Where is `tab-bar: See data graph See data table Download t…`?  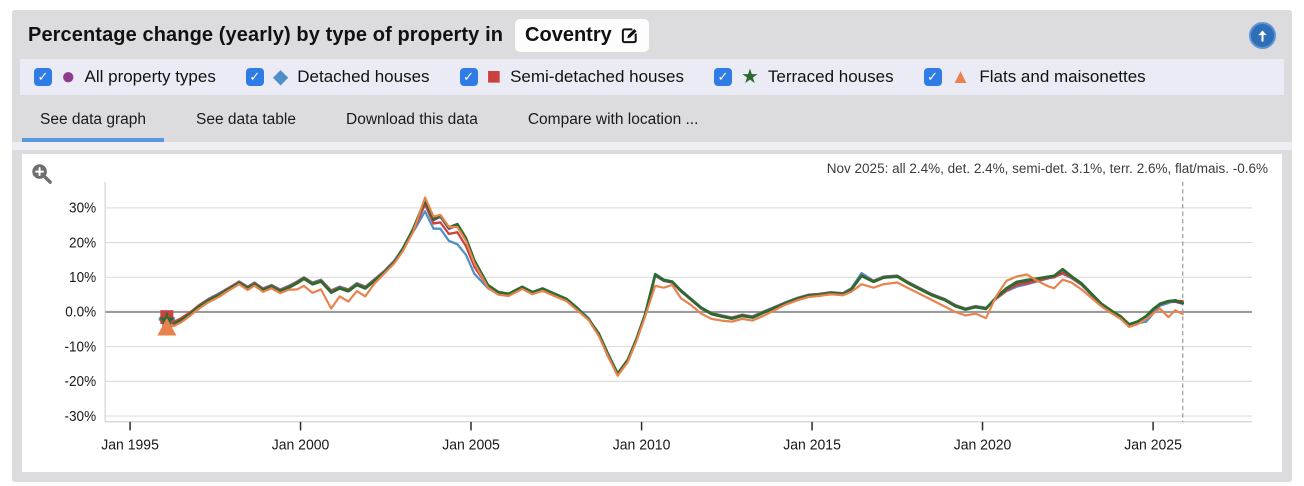 tab-bar: See data graph See data table Download t… is located at coordinates (652, 120).